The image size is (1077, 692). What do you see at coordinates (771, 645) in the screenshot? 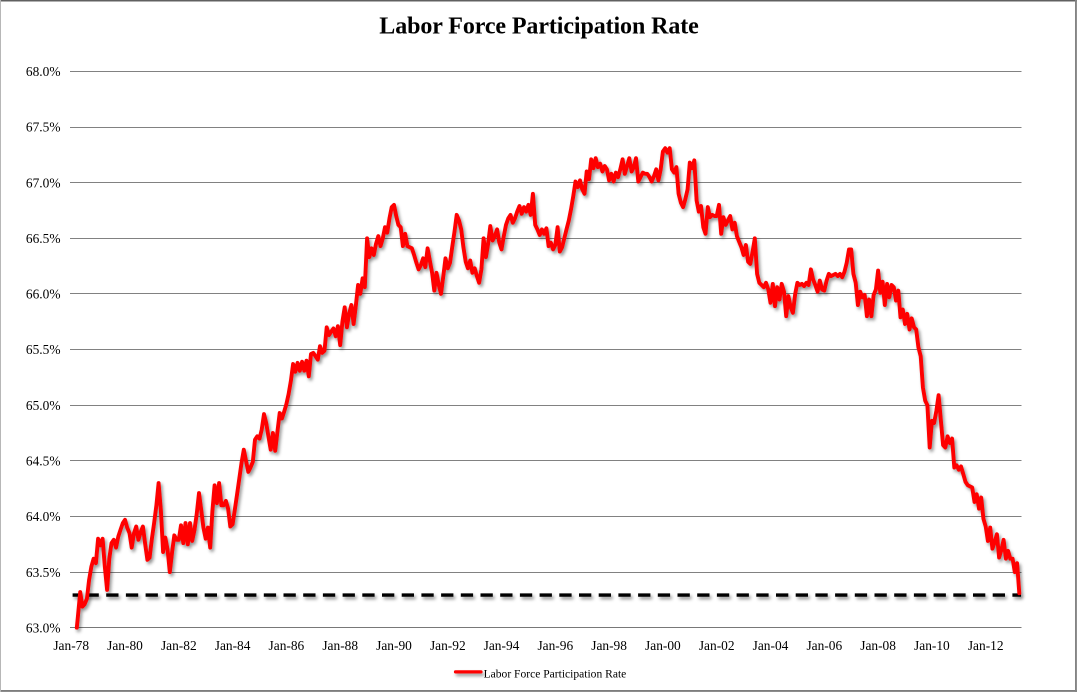
I see `svg-text: Jan-04` at bounding box center [771, 645].